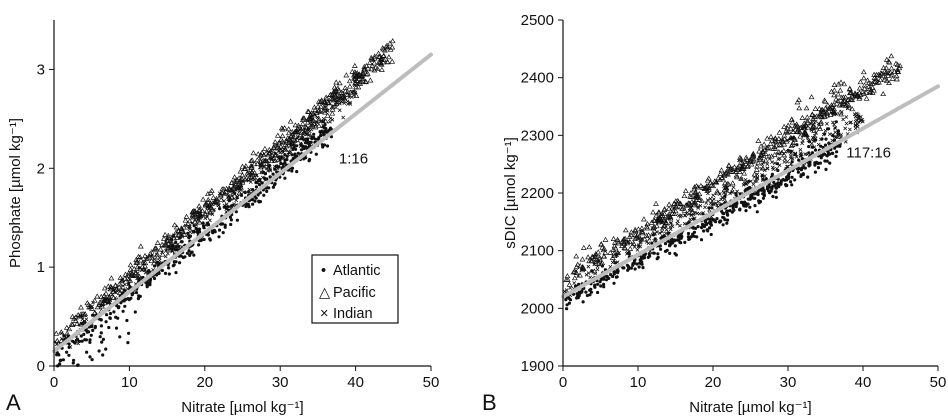 Image resolution: width=948 pixels, height=417 pixels. What do you see at coordinates (41, 366) in the screenshot?
I see `y-tick-label: 0` at bounding box center [41, 366].